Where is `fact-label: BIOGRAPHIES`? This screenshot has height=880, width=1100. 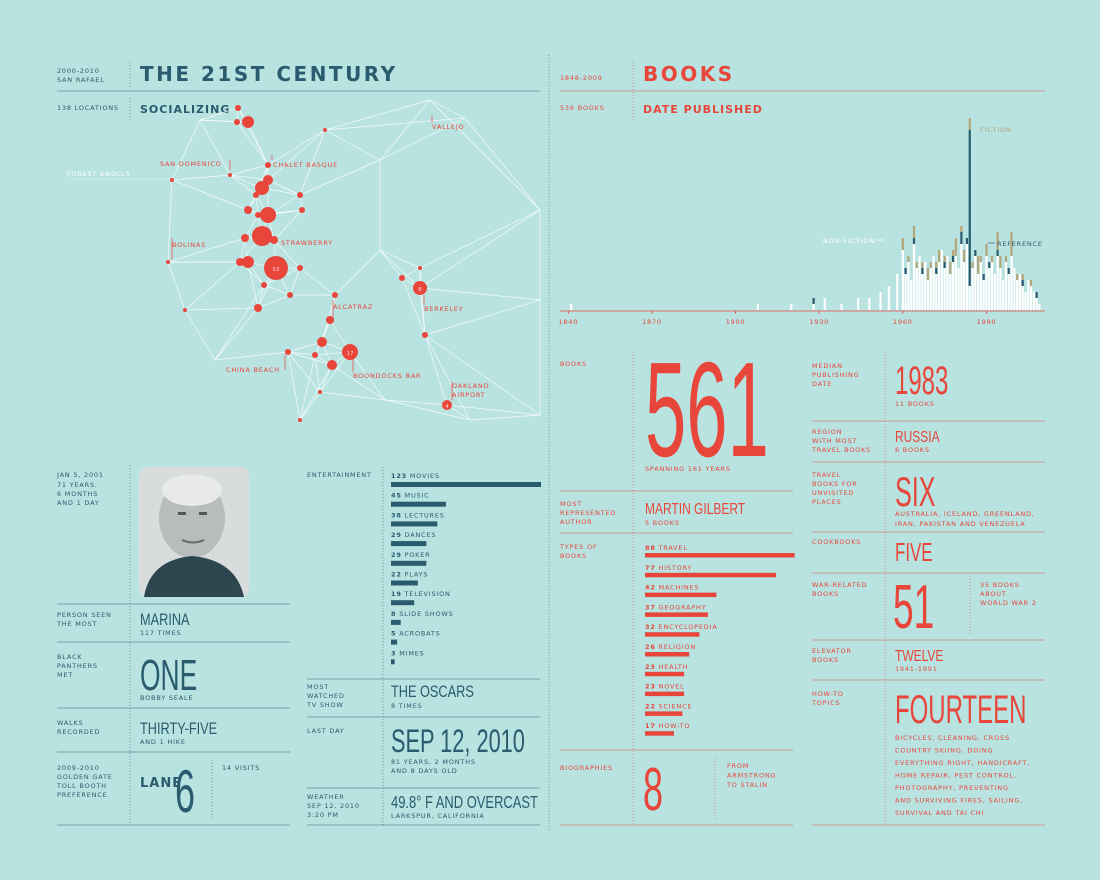 fact-label: BIOGRAPHIES is located at coordinates (586, 768).